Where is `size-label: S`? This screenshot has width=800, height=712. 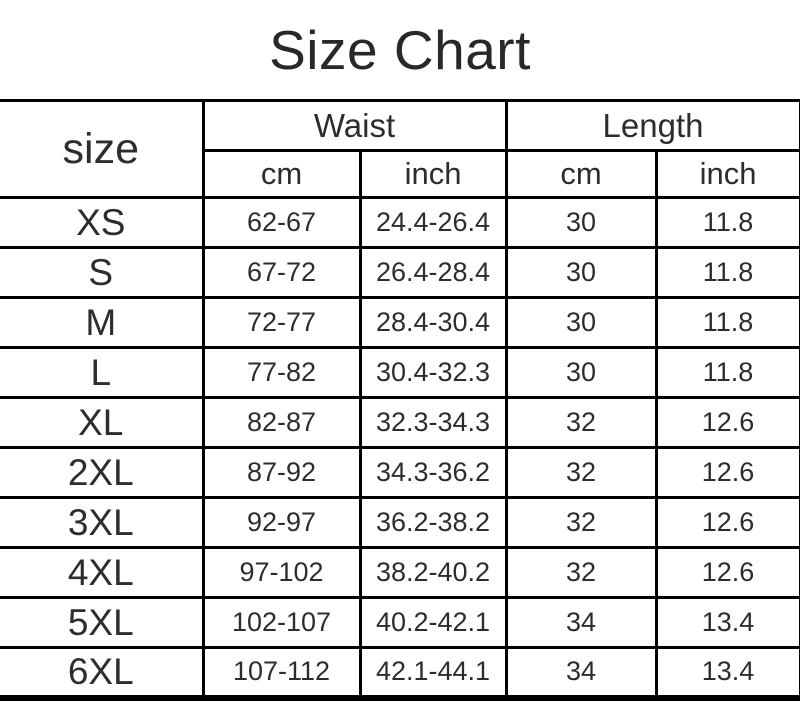 size-label: S is located at coordinates (102, 272).